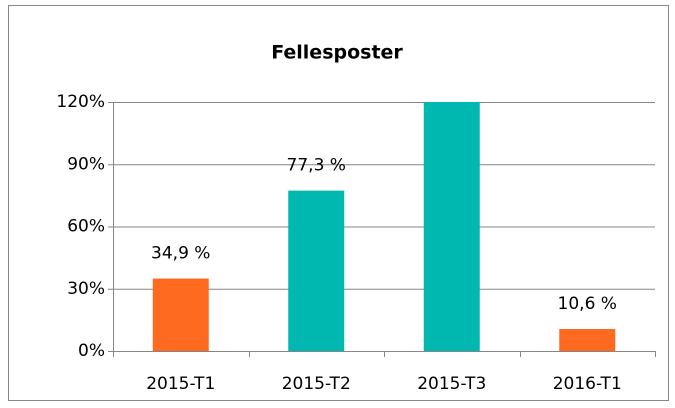 The image size is (675, 408). I want to click on x-tick-label: 2015-T2, so click(316, 384).